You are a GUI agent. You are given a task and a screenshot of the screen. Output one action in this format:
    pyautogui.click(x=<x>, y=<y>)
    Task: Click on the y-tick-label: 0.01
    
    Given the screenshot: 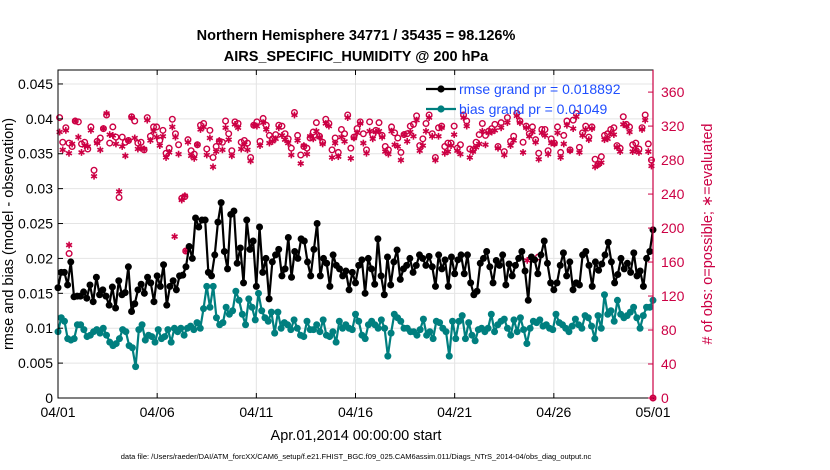 What is the action you would take?
    pyautogui.click(x=39, y=328)
    